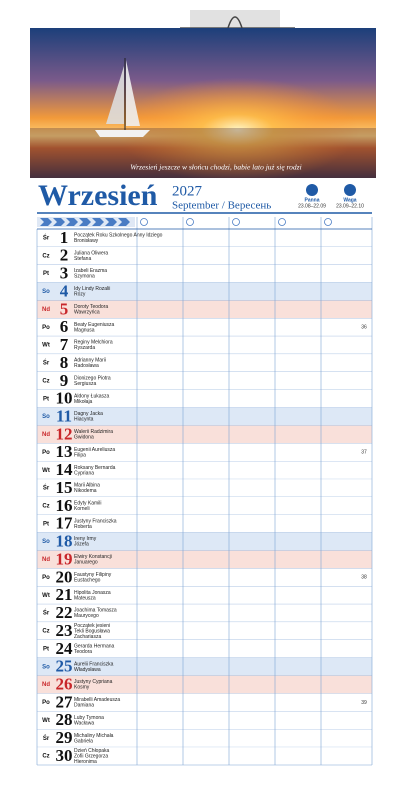 This screenshot has height=800, width=406. What do you see at coordinates (86, 366) in the screenshot?
I see `name-day: Radosława` at bounding box center [86, 366].